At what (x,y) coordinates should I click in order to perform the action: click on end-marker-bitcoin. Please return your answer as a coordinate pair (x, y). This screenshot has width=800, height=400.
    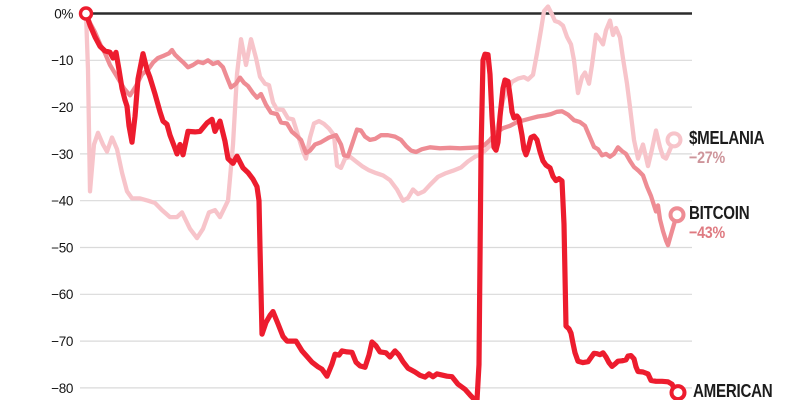
    Looking at the image, I should click on (677, 215).